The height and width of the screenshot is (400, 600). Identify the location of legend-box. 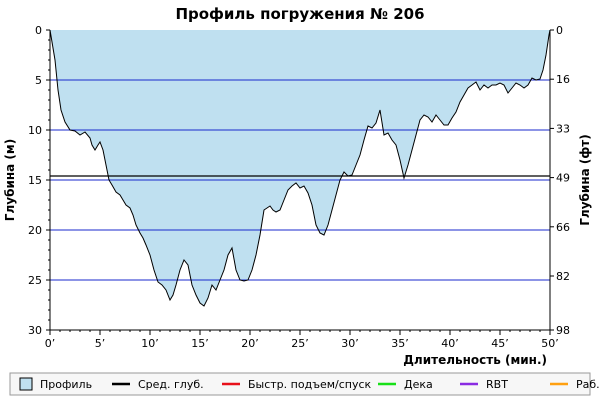
(300, 384).